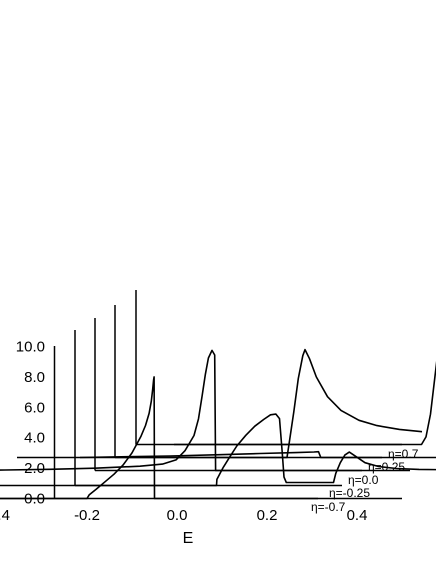 This screenshot has height=564, width=436. I want to click on x-tick-label: 0.0, so click(177, 515).